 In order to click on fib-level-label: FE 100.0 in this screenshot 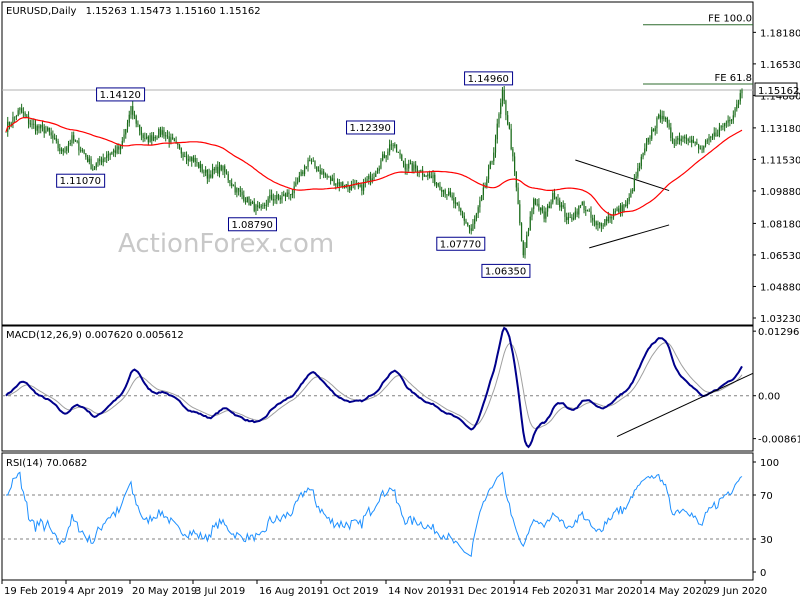, I will do `click(730, 19)`.